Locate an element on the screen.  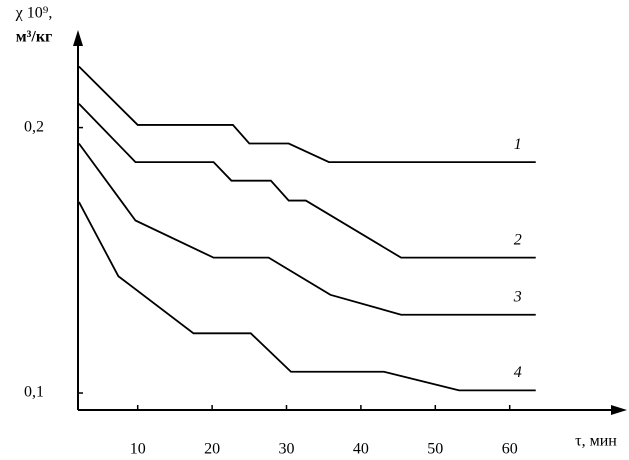
y-label: χ 10⁹, is located at coordinates (34, 13).